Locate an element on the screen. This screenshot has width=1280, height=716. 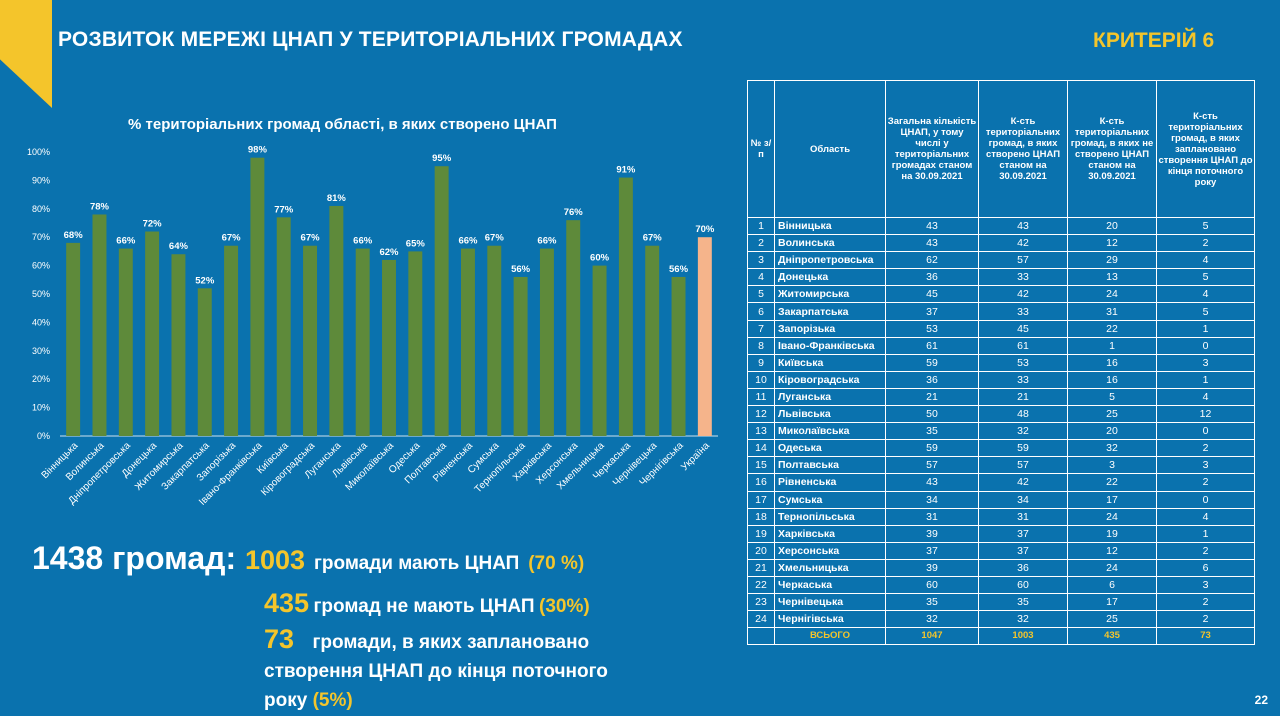
summary-line4-text: створення ЦНАП до кінця поточного is located at coordinates (436, 671).